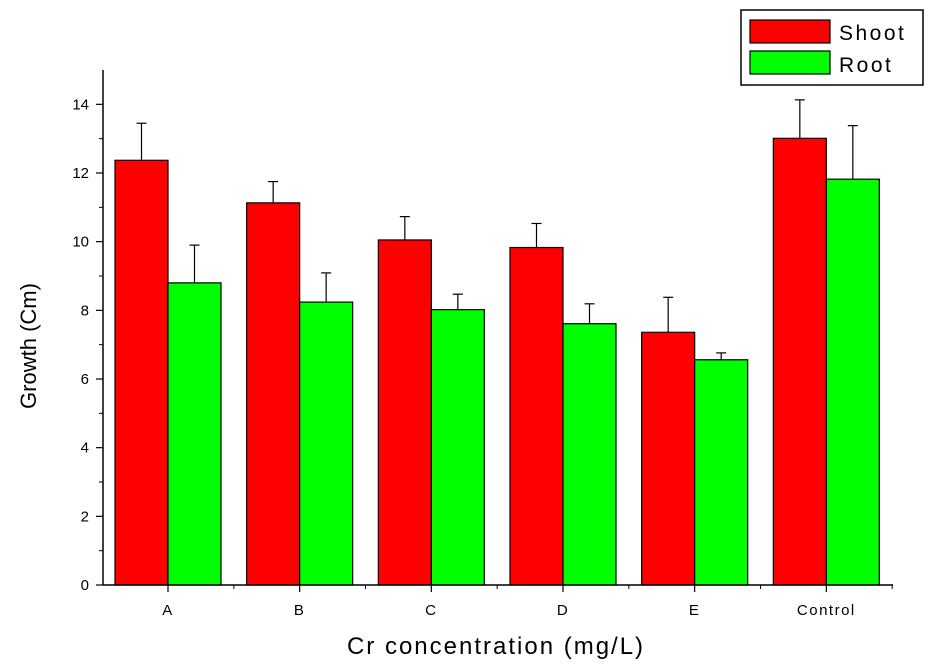 The width and height of the screenshot is (929, 667). What do you see at coordinates (85, 516) in the screenshot?
I see `y-tick-label: 2` at bounding box center [85, 516].